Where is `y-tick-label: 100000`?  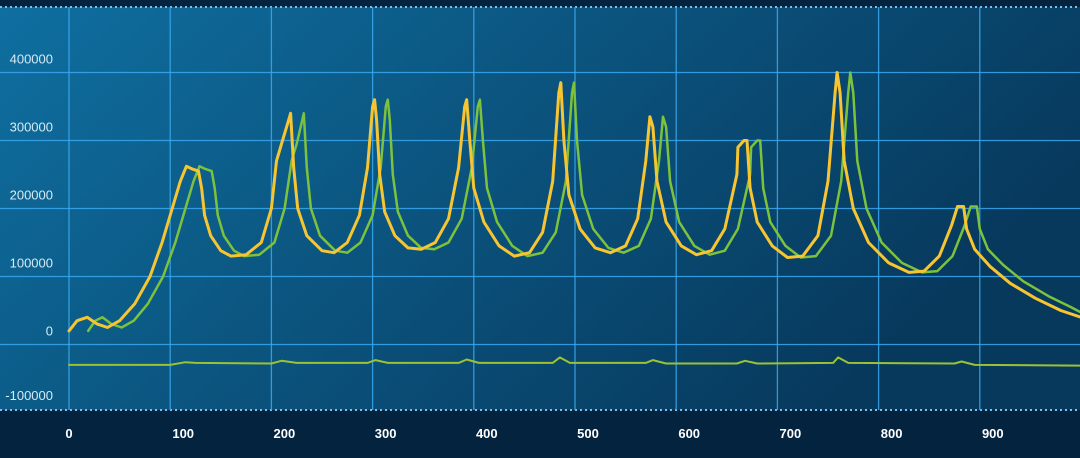 y-tick-label: 100000 is located at coordinates (31, 263).